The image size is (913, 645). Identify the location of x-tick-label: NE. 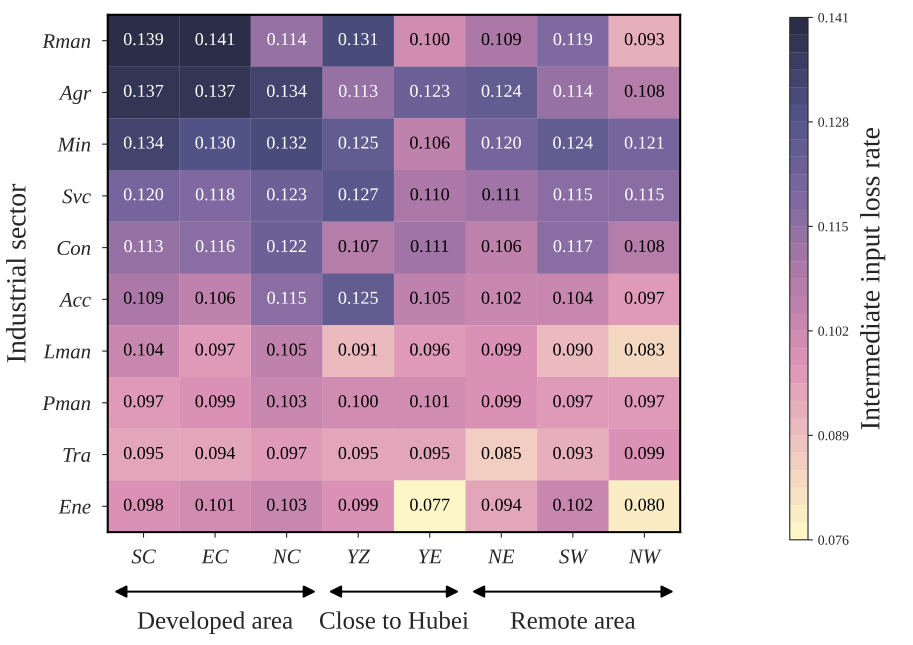
(501, 557).